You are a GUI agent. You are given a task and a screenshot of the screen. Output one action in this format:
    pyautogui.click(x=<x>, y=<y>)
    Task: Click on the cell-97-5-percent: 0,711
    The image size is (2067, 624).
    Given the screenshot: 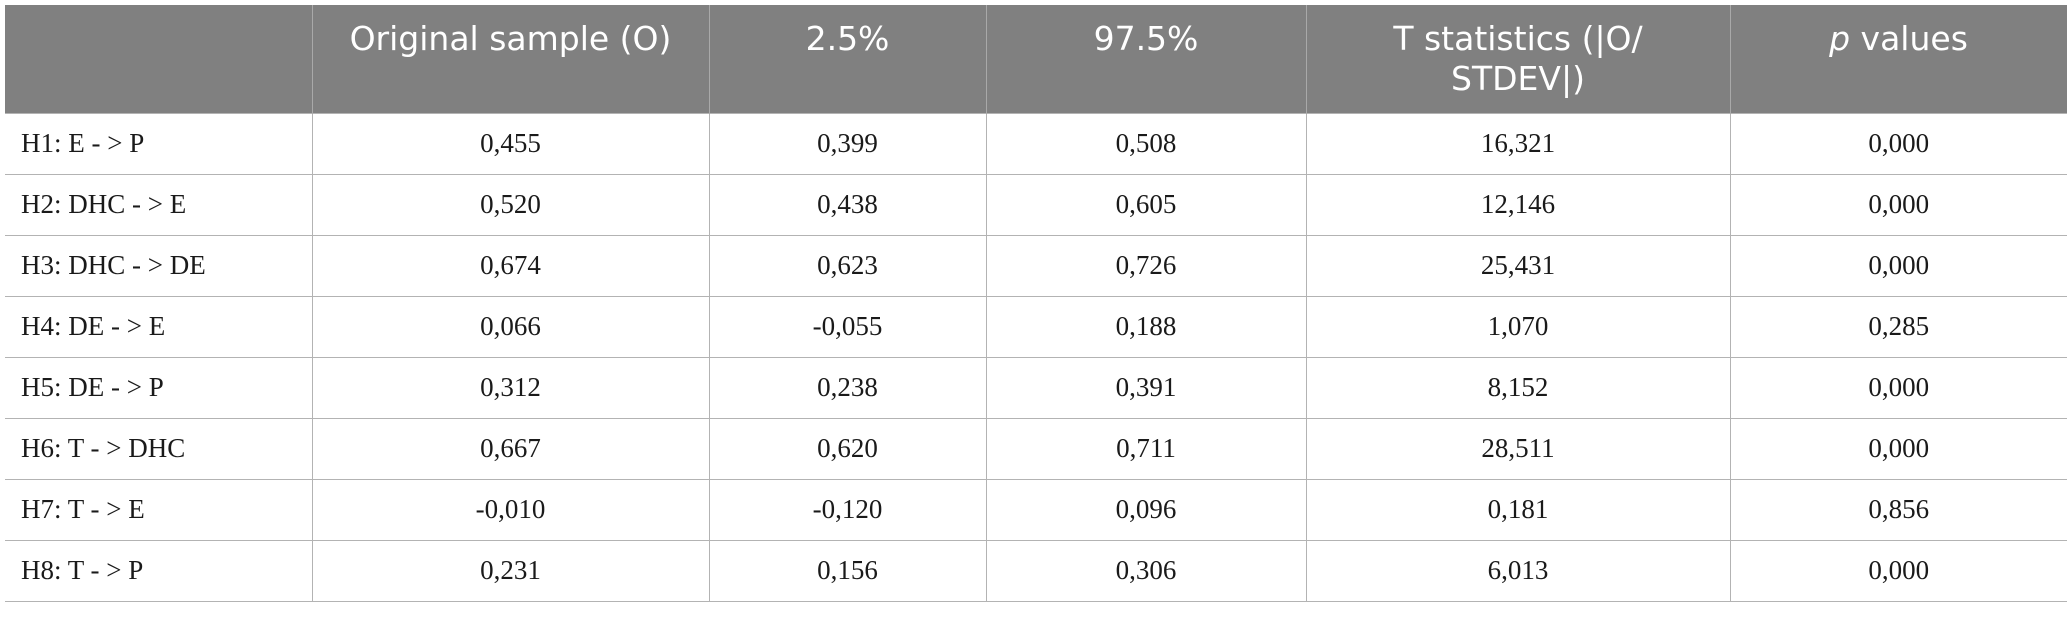 What is the action you would take?
    pyautogui.click(x=1146, y=448)
    